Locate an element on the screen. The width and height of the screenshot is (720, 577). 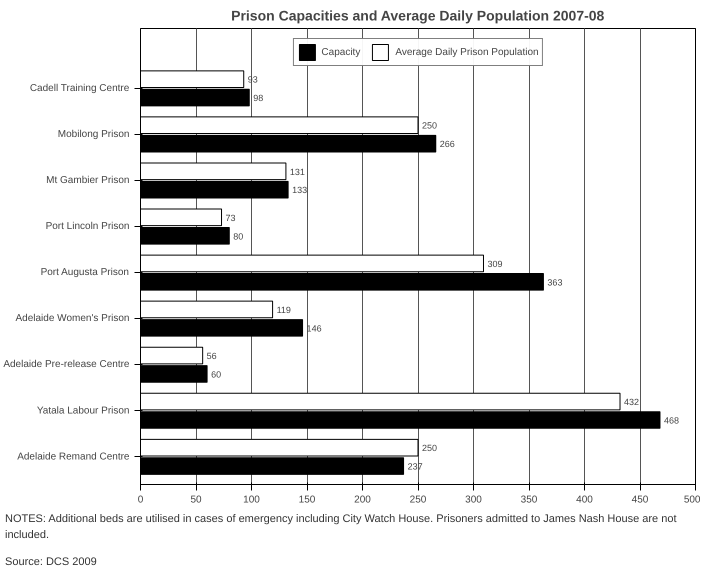
x-tick-label: 150 is located at coordinates (307, 500).